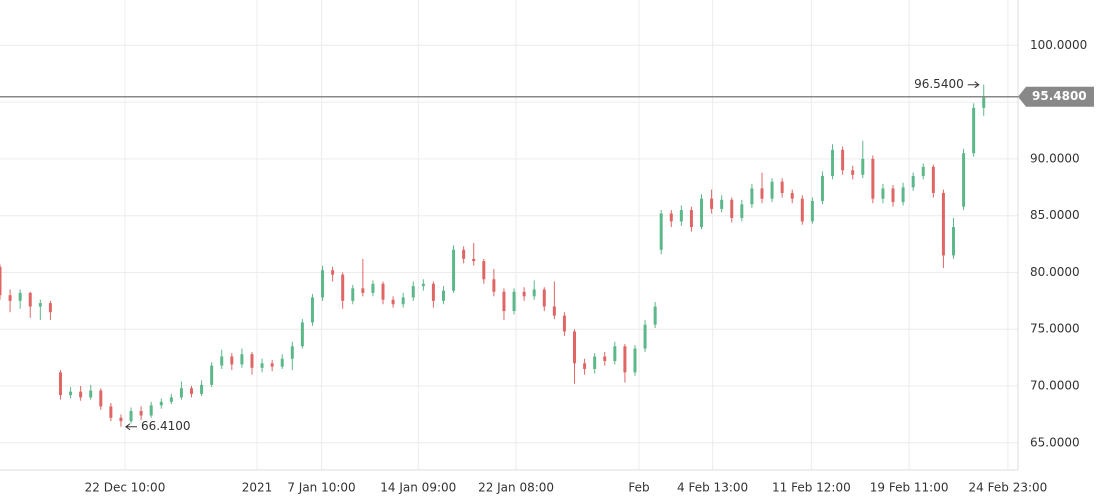  What do you see at coordinates (1055, 329) in the screenshot?
I see `y-tick-label: 75.0000` at bounding box center [1055, 329].